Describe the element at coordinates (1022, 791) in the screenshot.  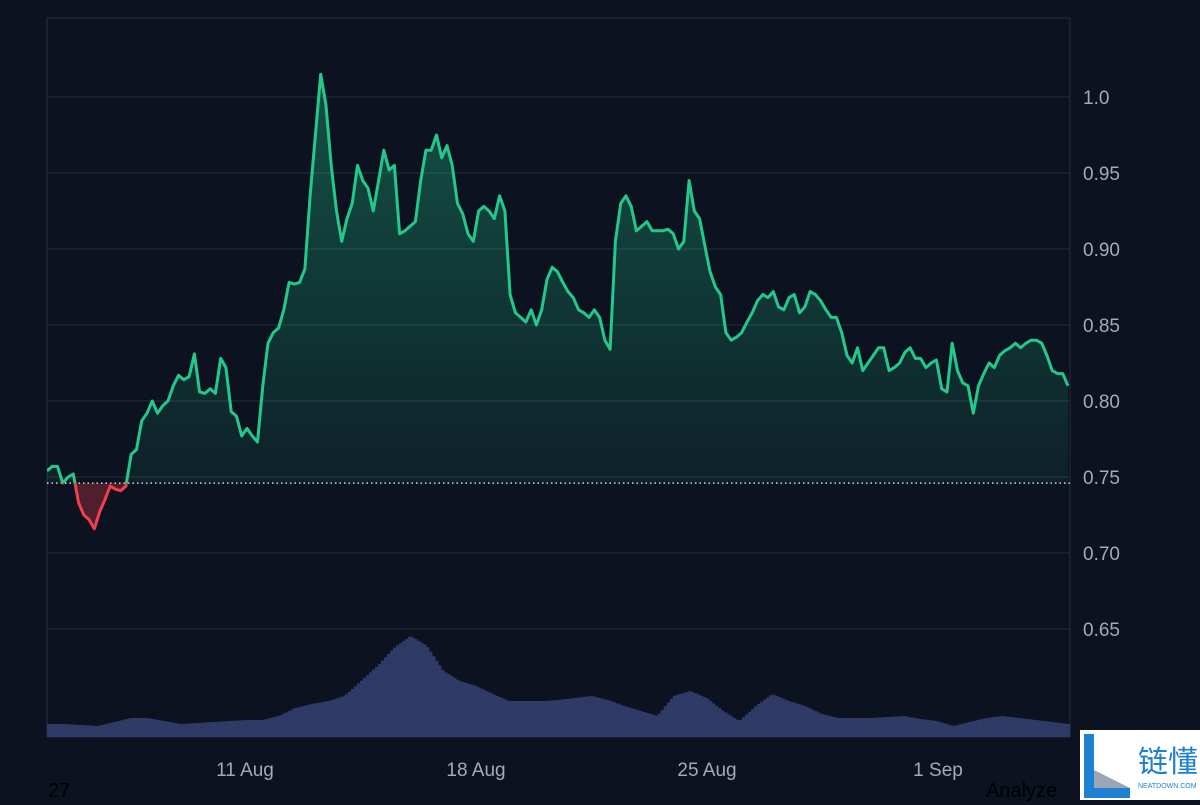
I see `analyze-link-fragment: Analyze` at that location.